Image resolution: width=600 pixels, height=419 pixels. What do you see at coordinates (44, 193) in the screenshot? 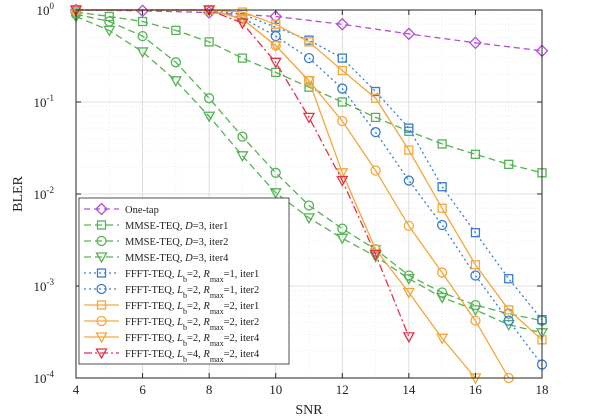
I see `y-tick-label: 10⁻²` at bounding box center [44, 193].